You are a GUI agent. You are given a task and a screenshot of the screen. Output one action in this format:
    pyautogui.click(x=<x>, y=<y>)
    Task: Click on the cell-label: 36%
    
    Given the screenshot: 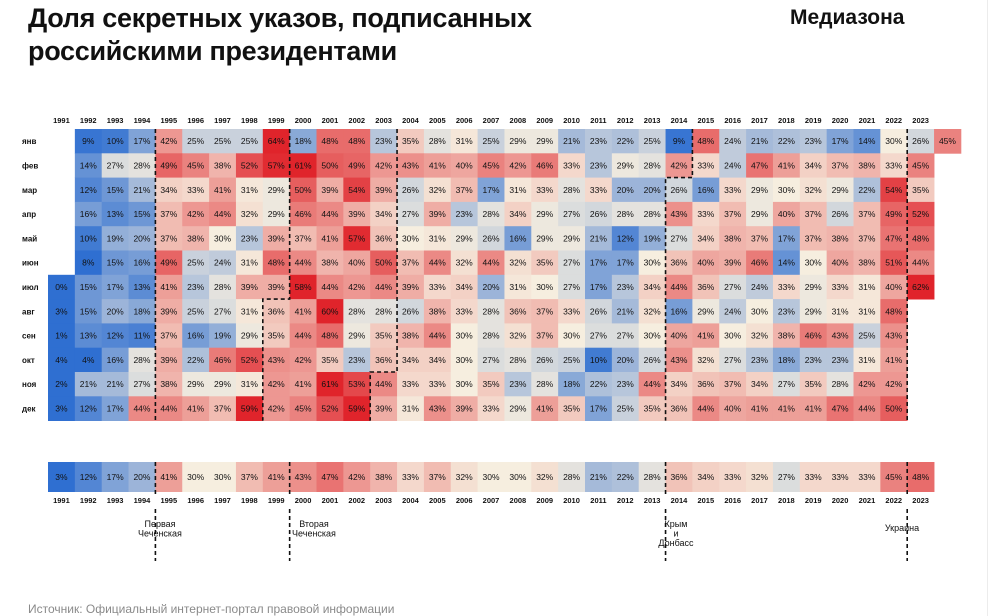 What is the action you would take?
    pyautogui.click(x=383, y=360)
    